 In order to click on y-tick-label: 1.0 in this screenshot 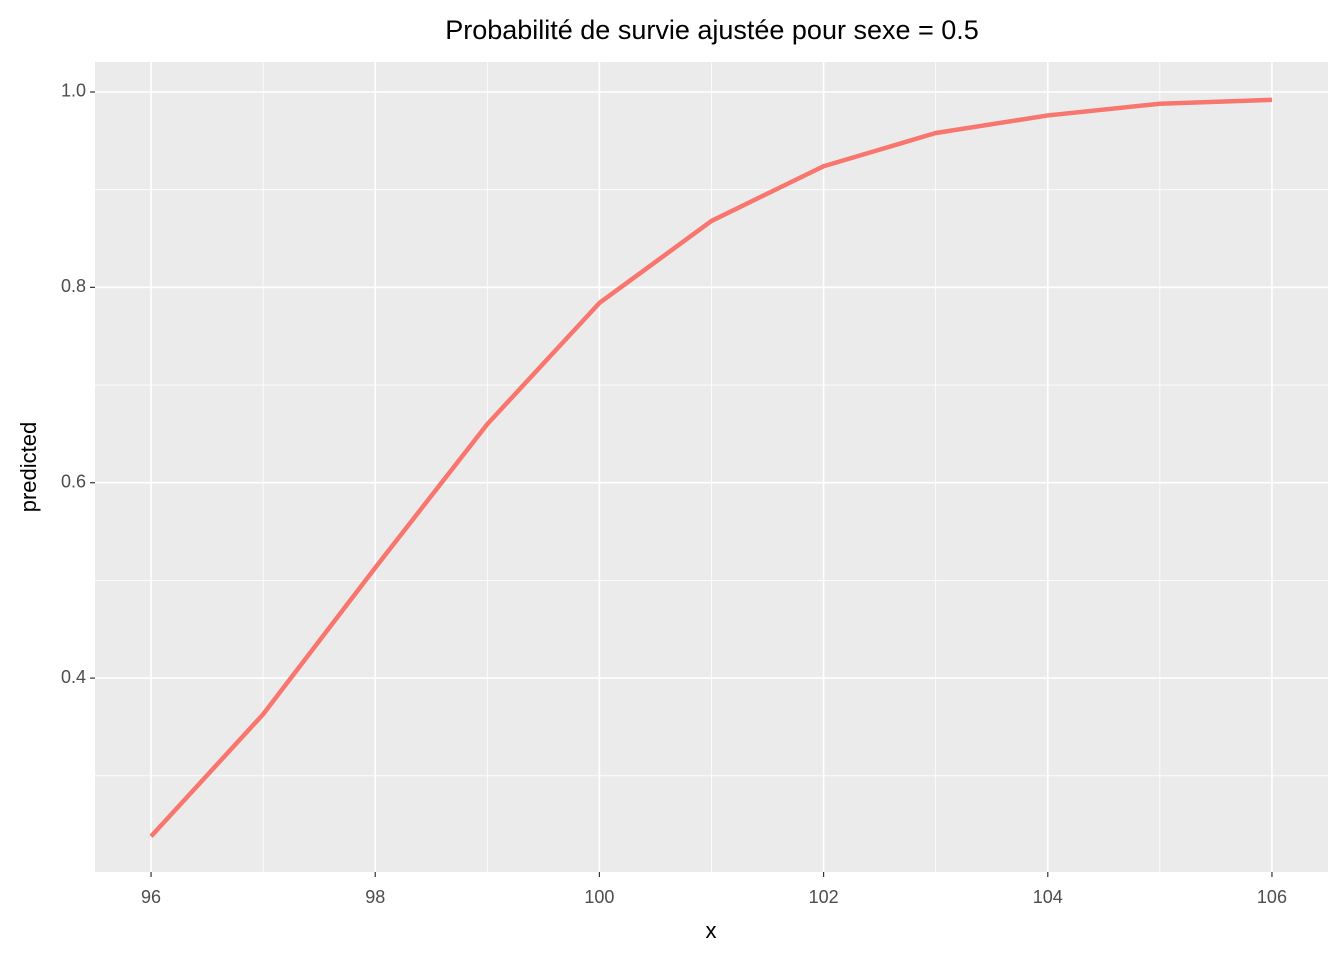, I will do `click(73, 91)`.